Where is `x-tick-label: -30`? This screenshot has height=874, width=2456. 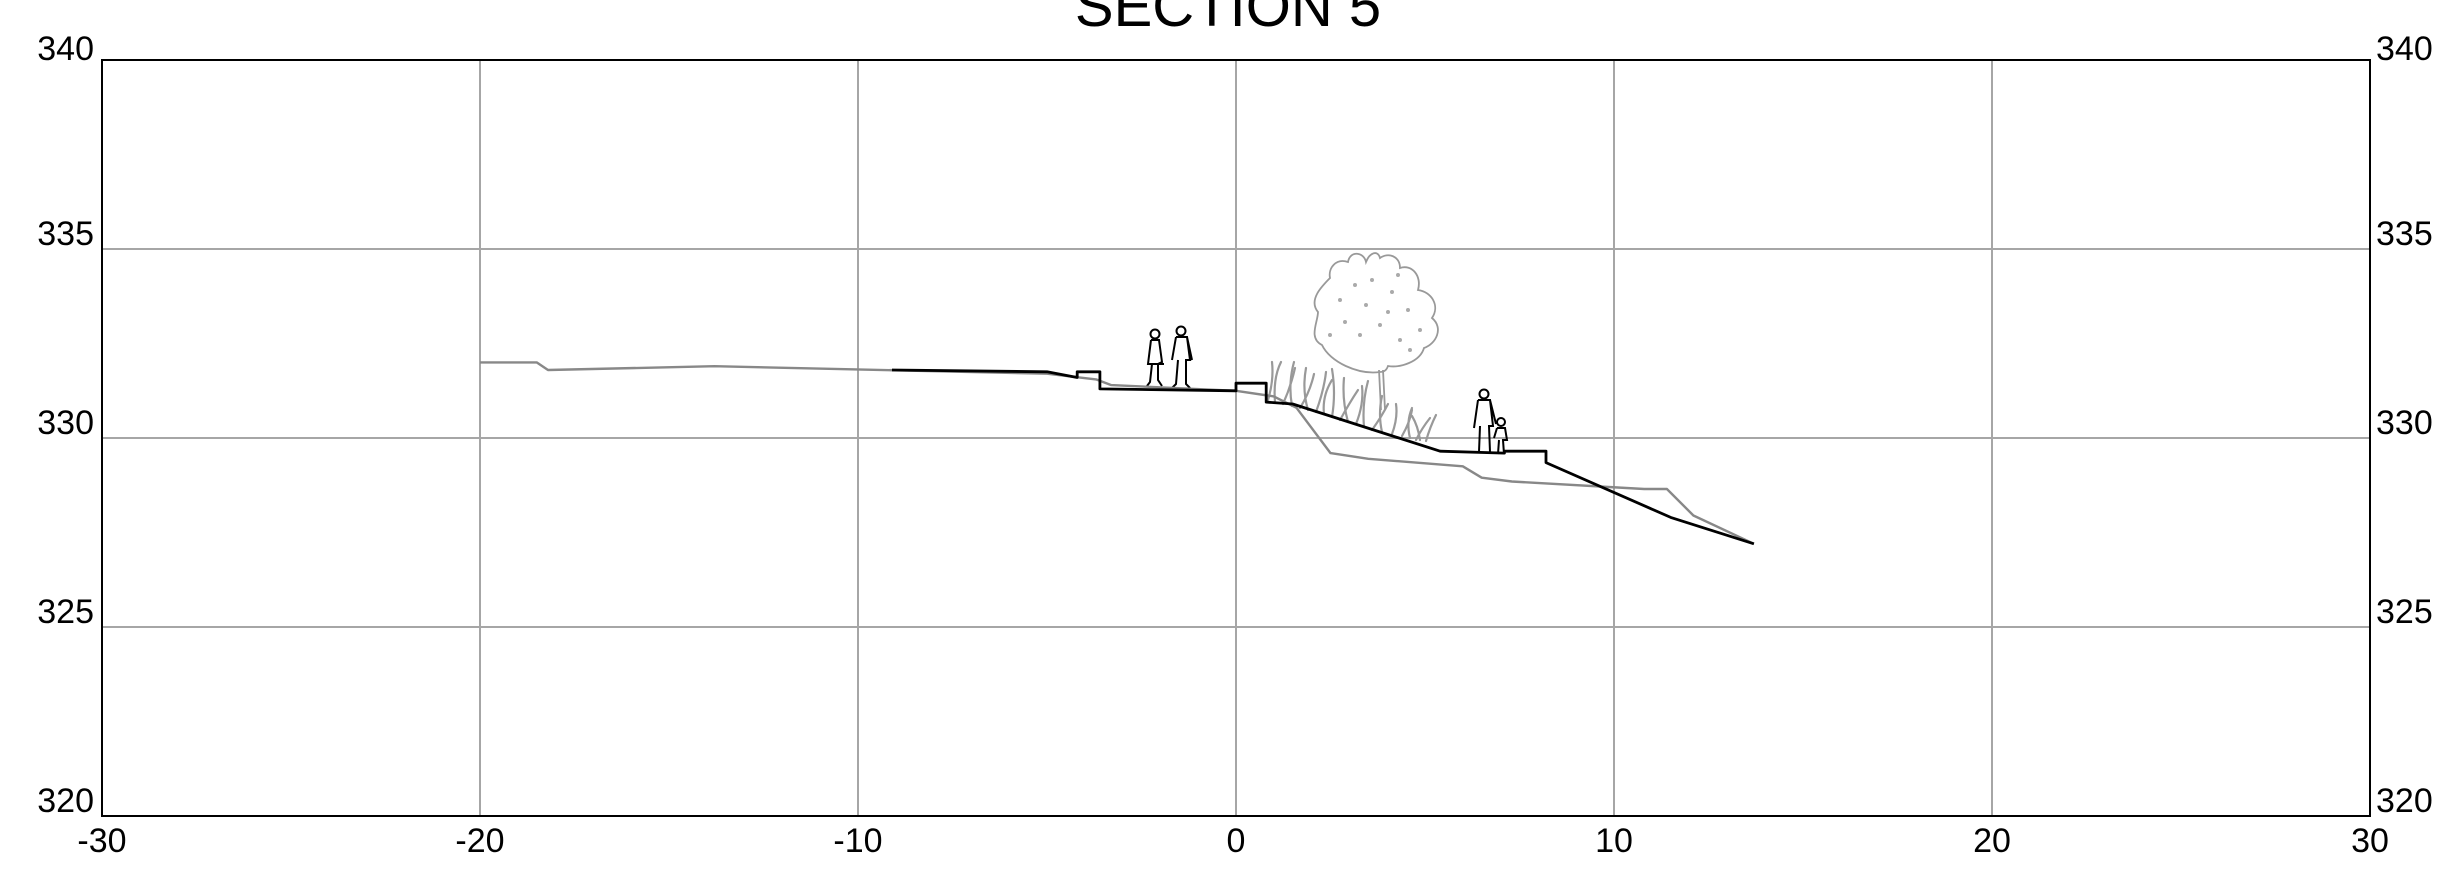 x-tick-label: -30 is located at coordinates (101, 841).